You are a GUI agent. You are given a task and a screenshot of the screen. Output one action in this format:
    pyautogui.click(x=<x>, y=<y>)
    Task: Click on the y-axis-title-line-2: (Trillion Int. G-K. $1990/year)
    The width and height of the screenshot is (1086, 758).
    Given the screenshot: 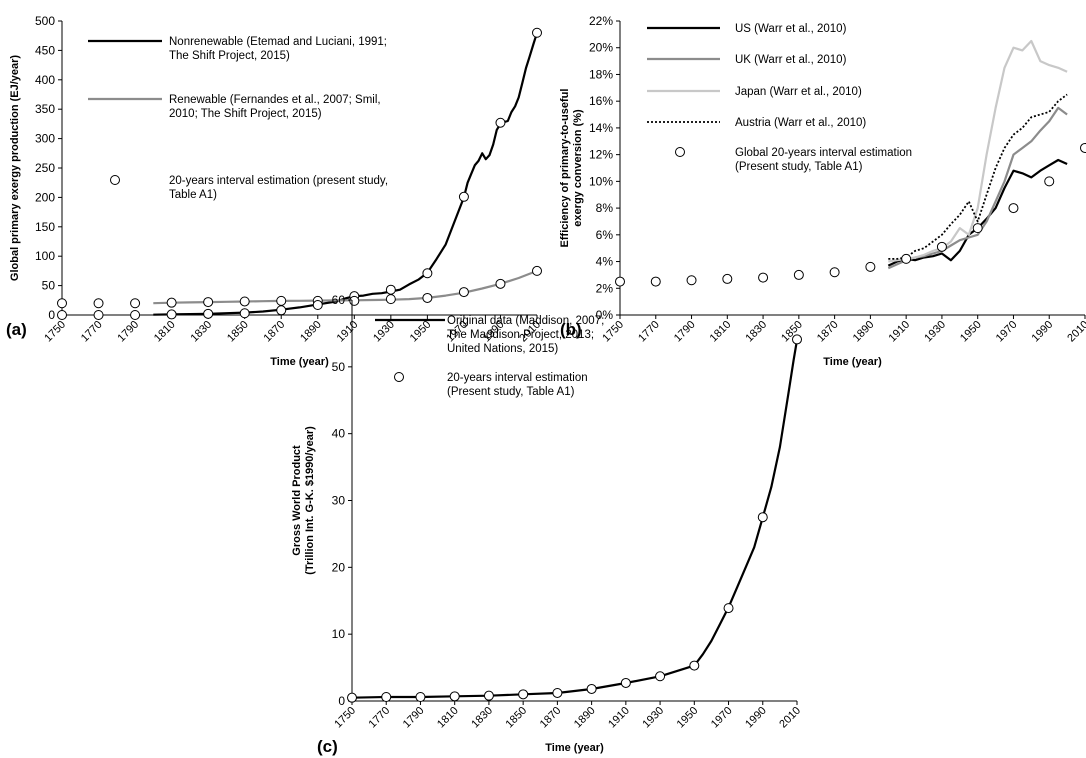 What is the action you would take?
    pyautogui.click(x=310, y=500)
    